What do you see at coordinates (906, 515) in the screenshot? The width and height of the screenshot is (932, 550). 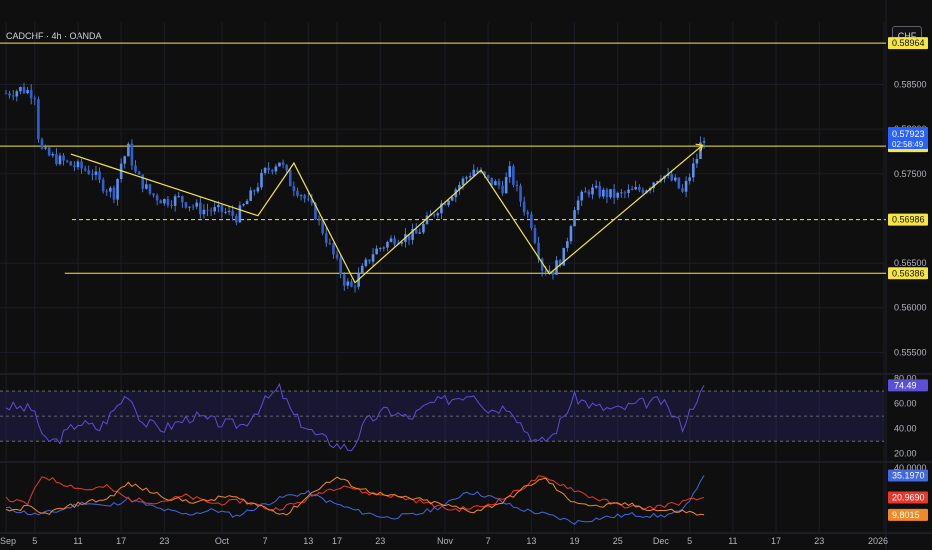 I see `adx-value-label: 9.8015` at bounding box center [906, 515].